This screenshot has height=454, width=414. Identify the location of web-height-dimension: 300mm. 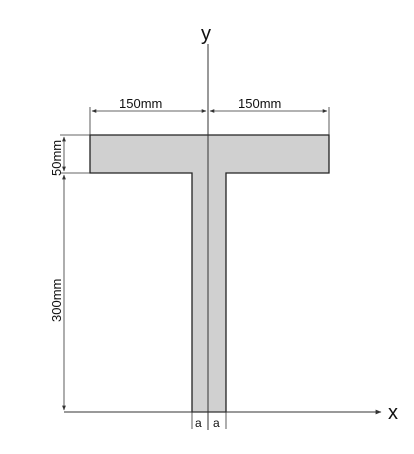
(57, 292).